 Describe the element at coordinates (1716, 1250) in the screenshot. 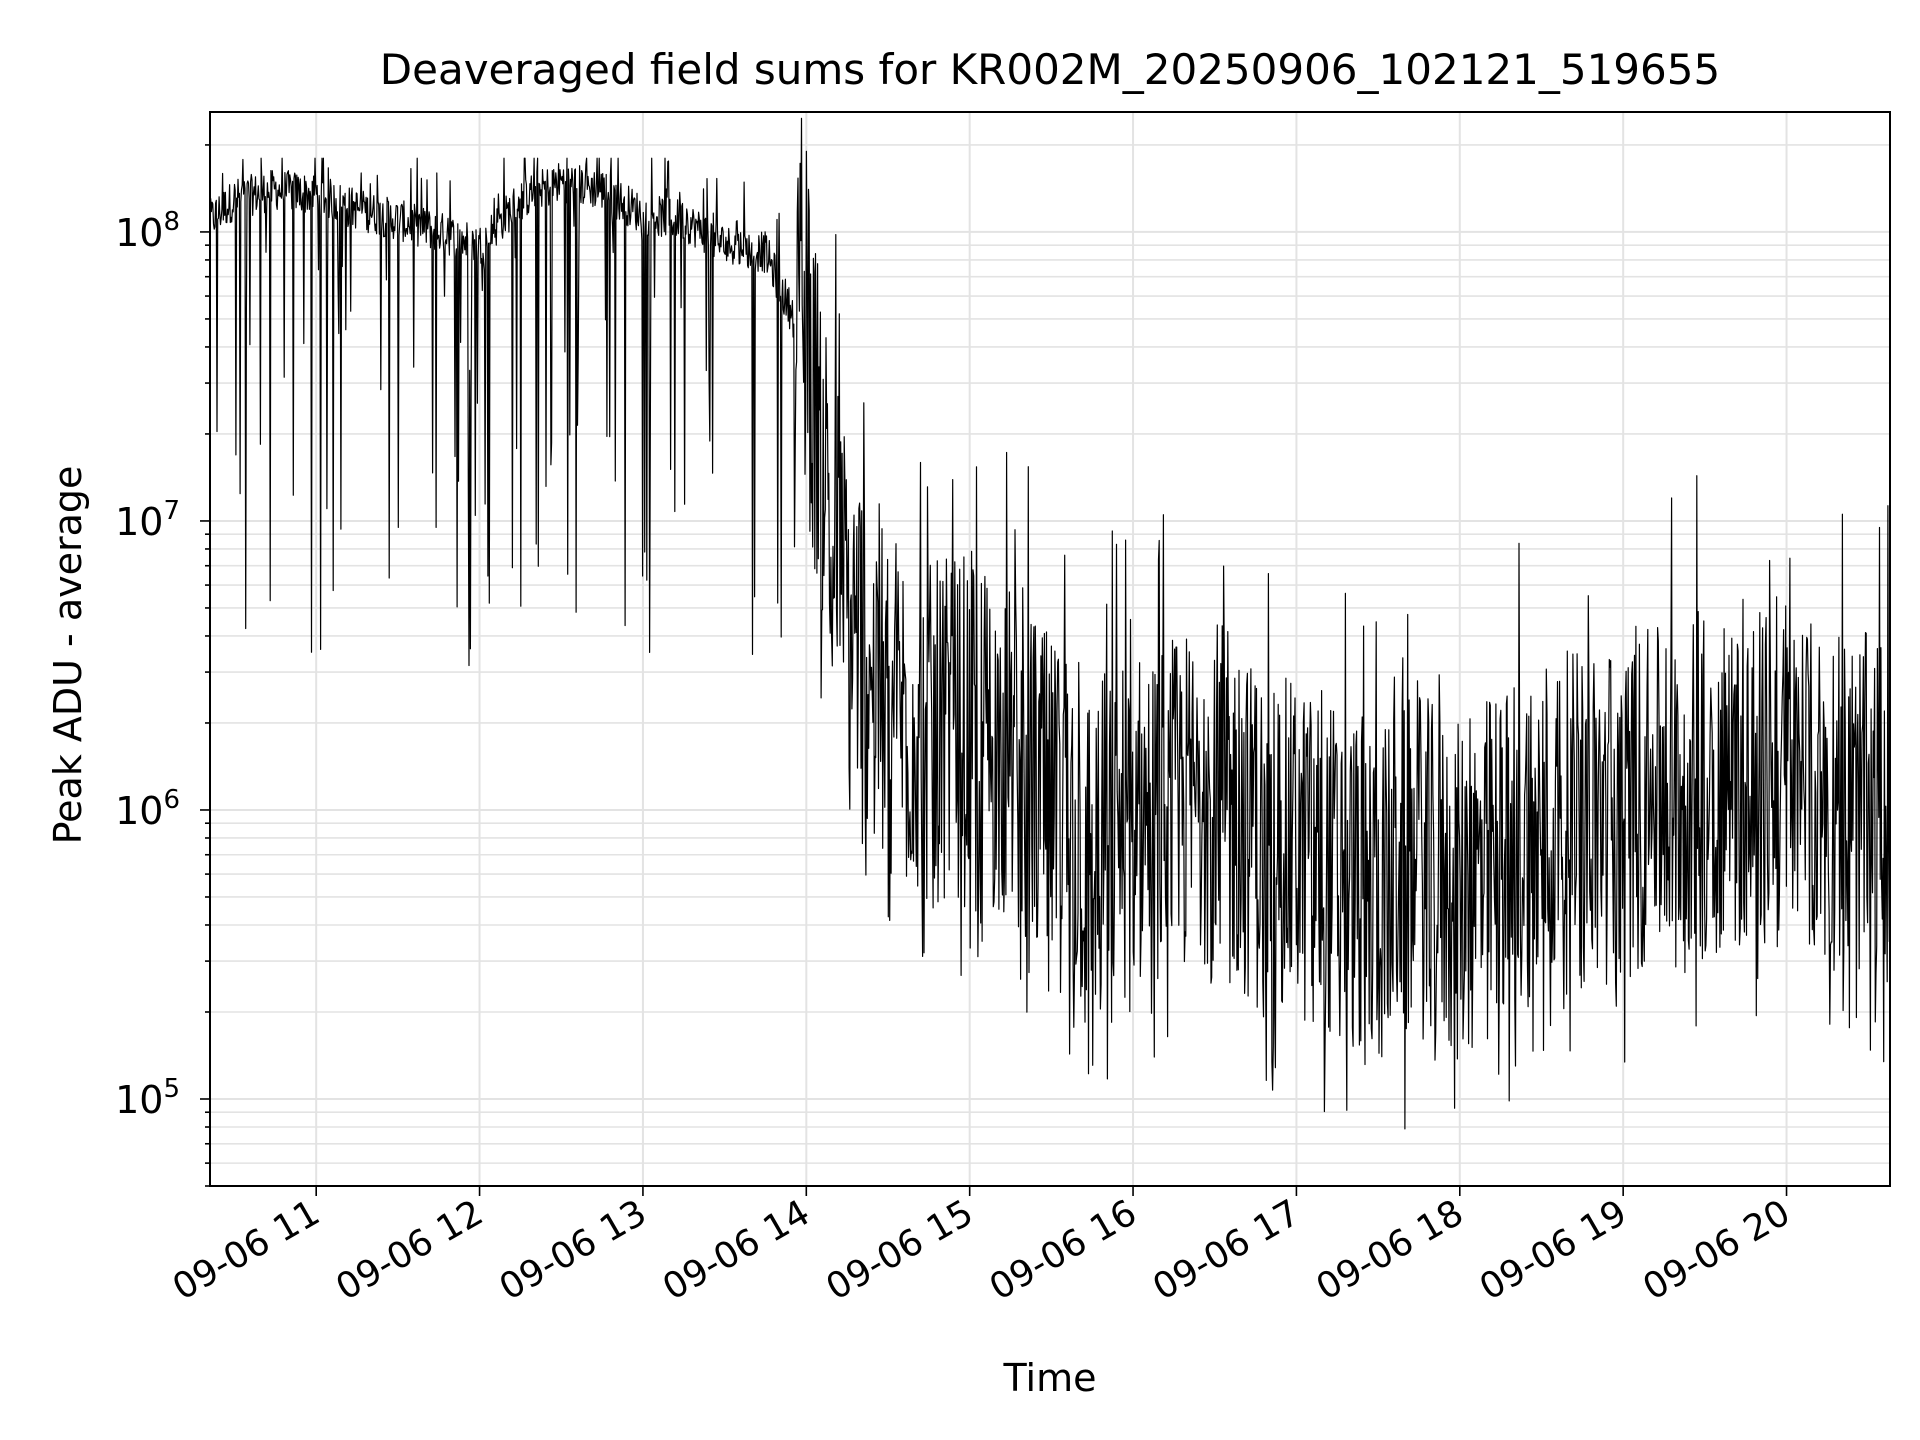

I see `x-tick-label: 09-06 20` at that location.